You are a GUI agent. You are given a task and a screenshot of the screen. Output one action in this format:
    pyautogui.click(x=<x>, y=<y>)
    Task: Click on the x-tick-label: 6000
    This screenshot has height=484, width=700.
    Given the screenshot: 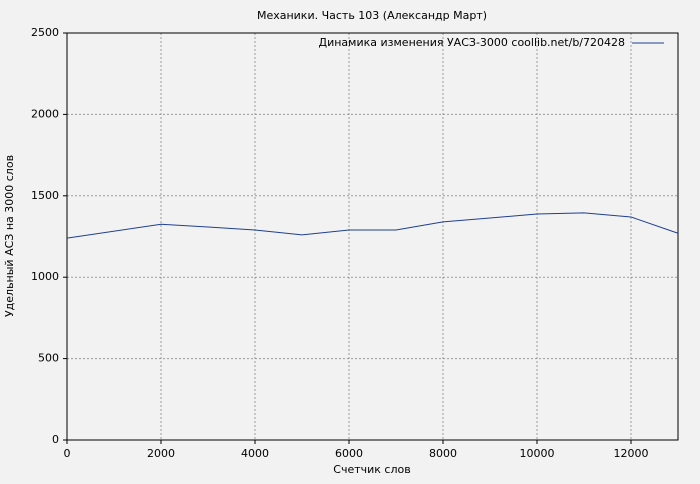 What is the action you would take?
    pyautogui.click(x=349, y=453)
    